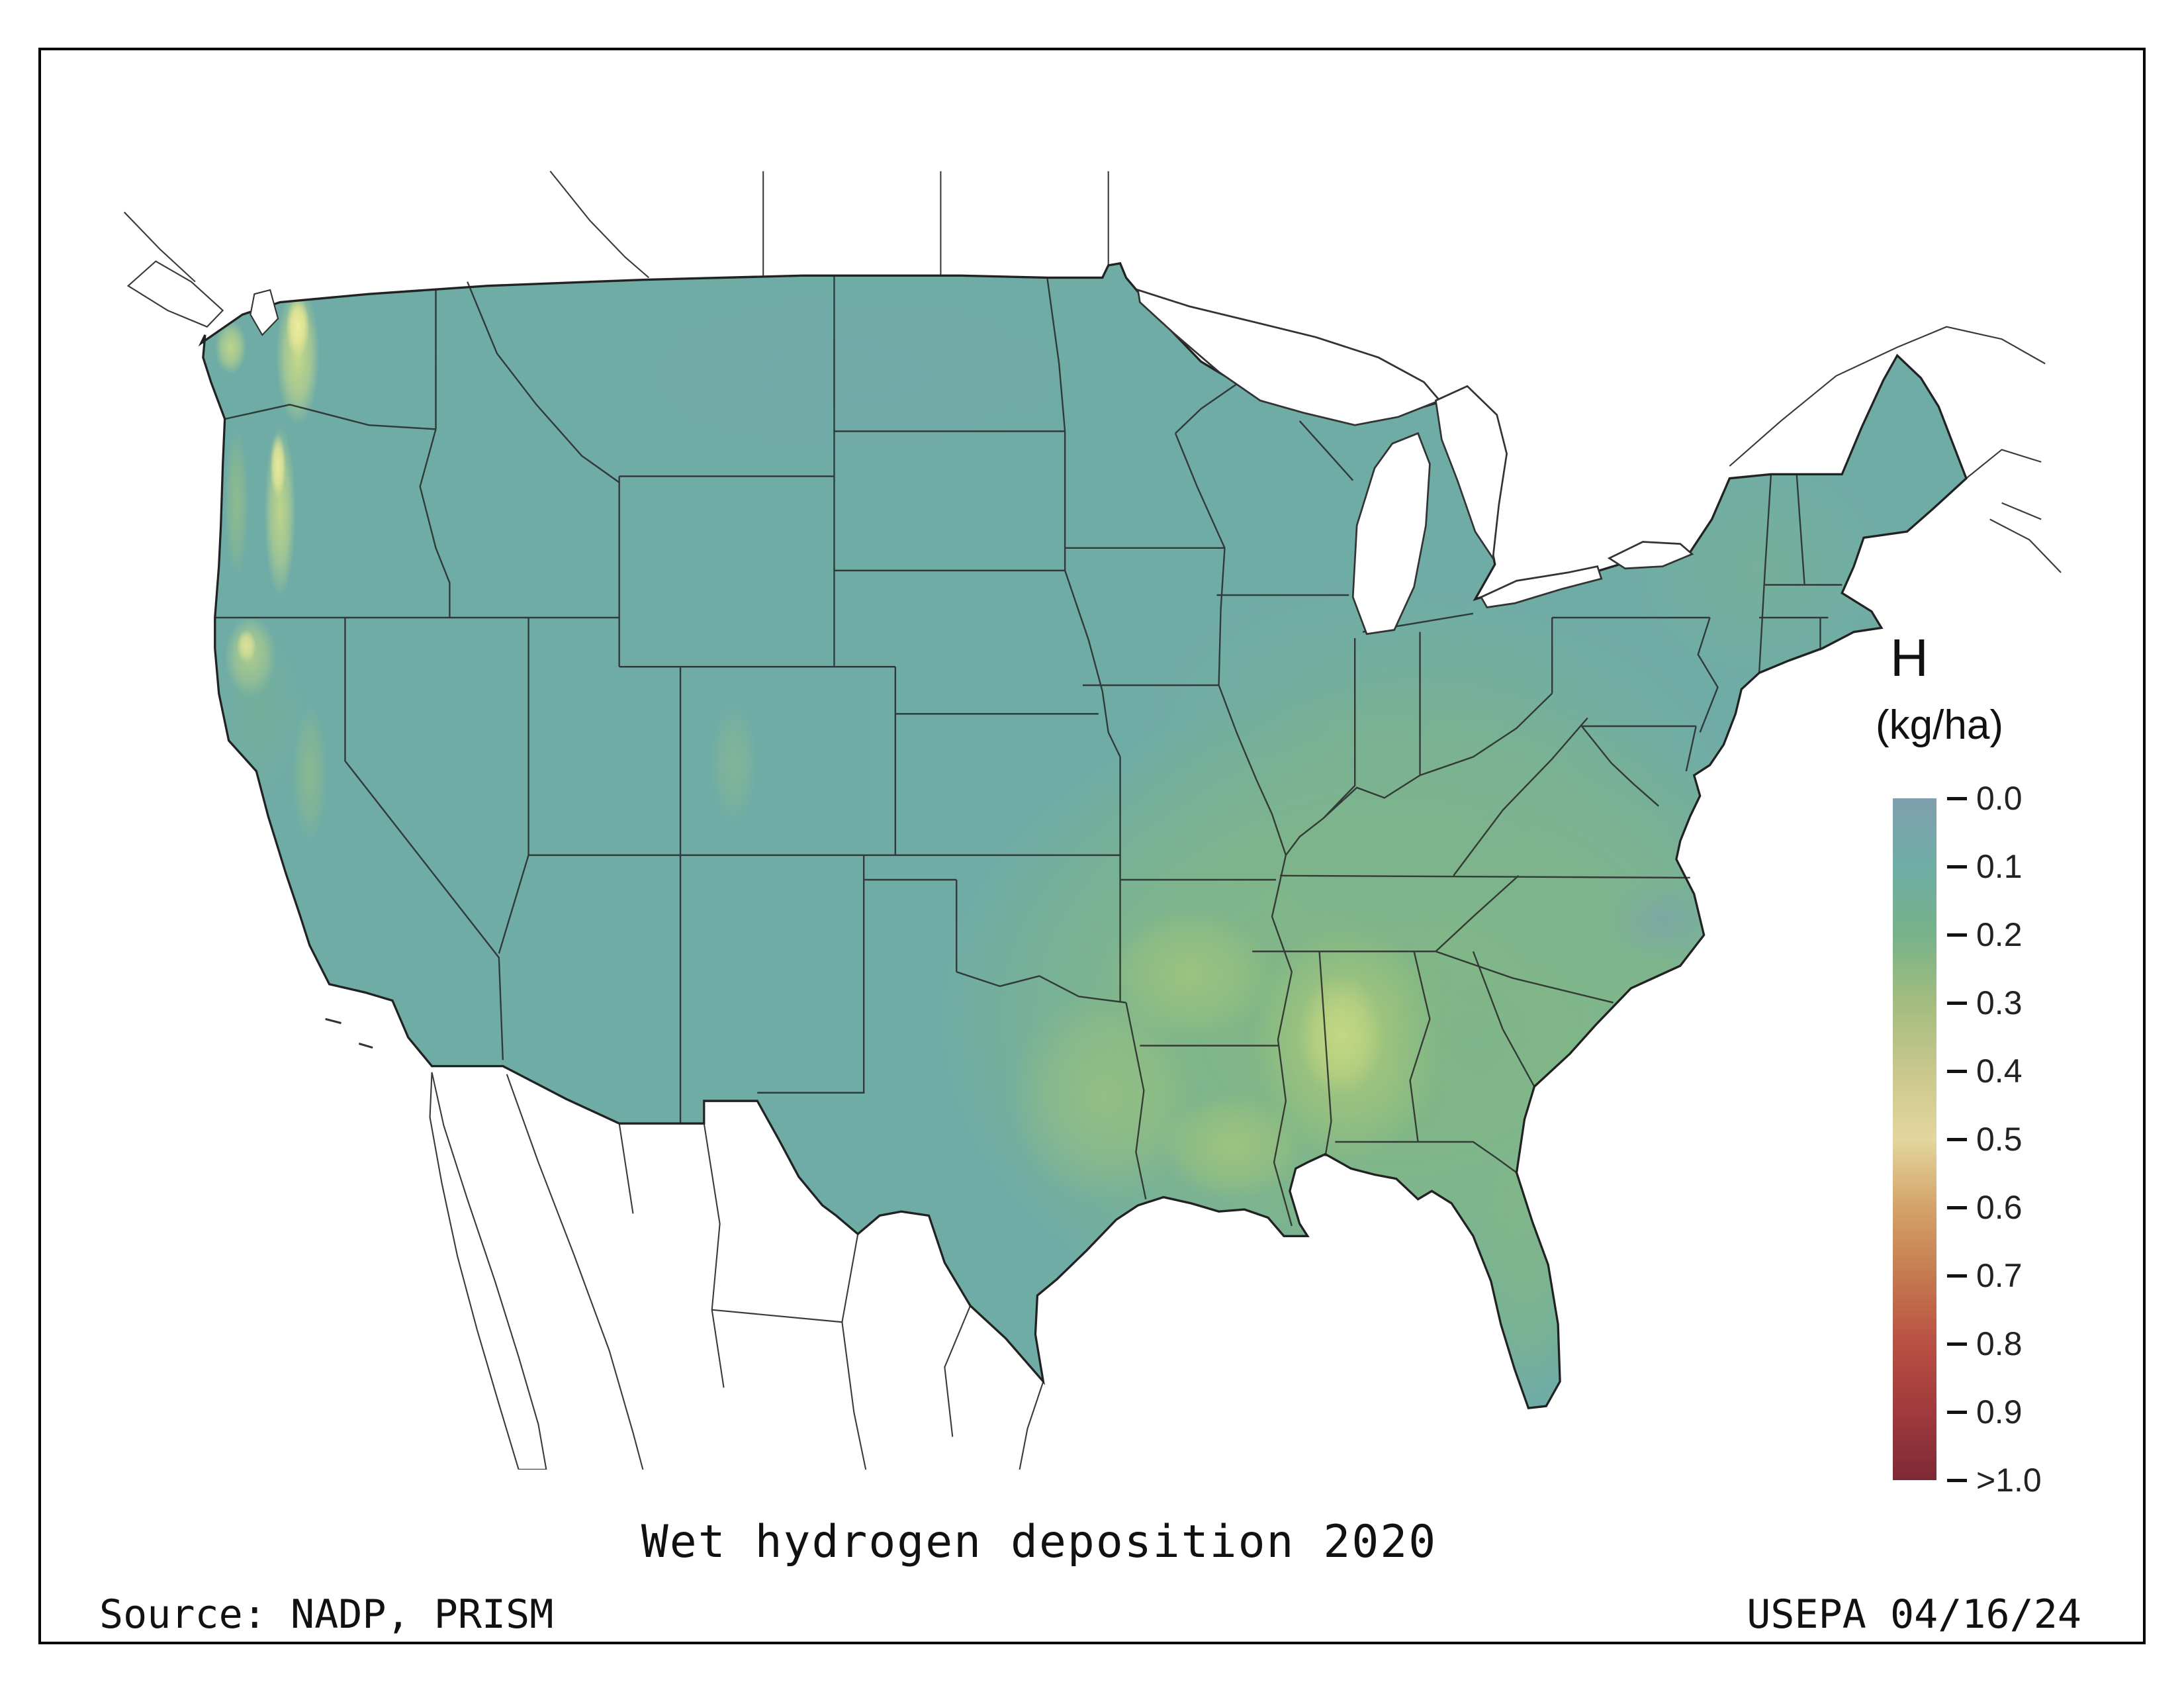 The image size is (2184, 1688). What do you see at coordinates (736, 1271) in the screenshot?
I see `mexico-context` at bounding box center [736, 1271].